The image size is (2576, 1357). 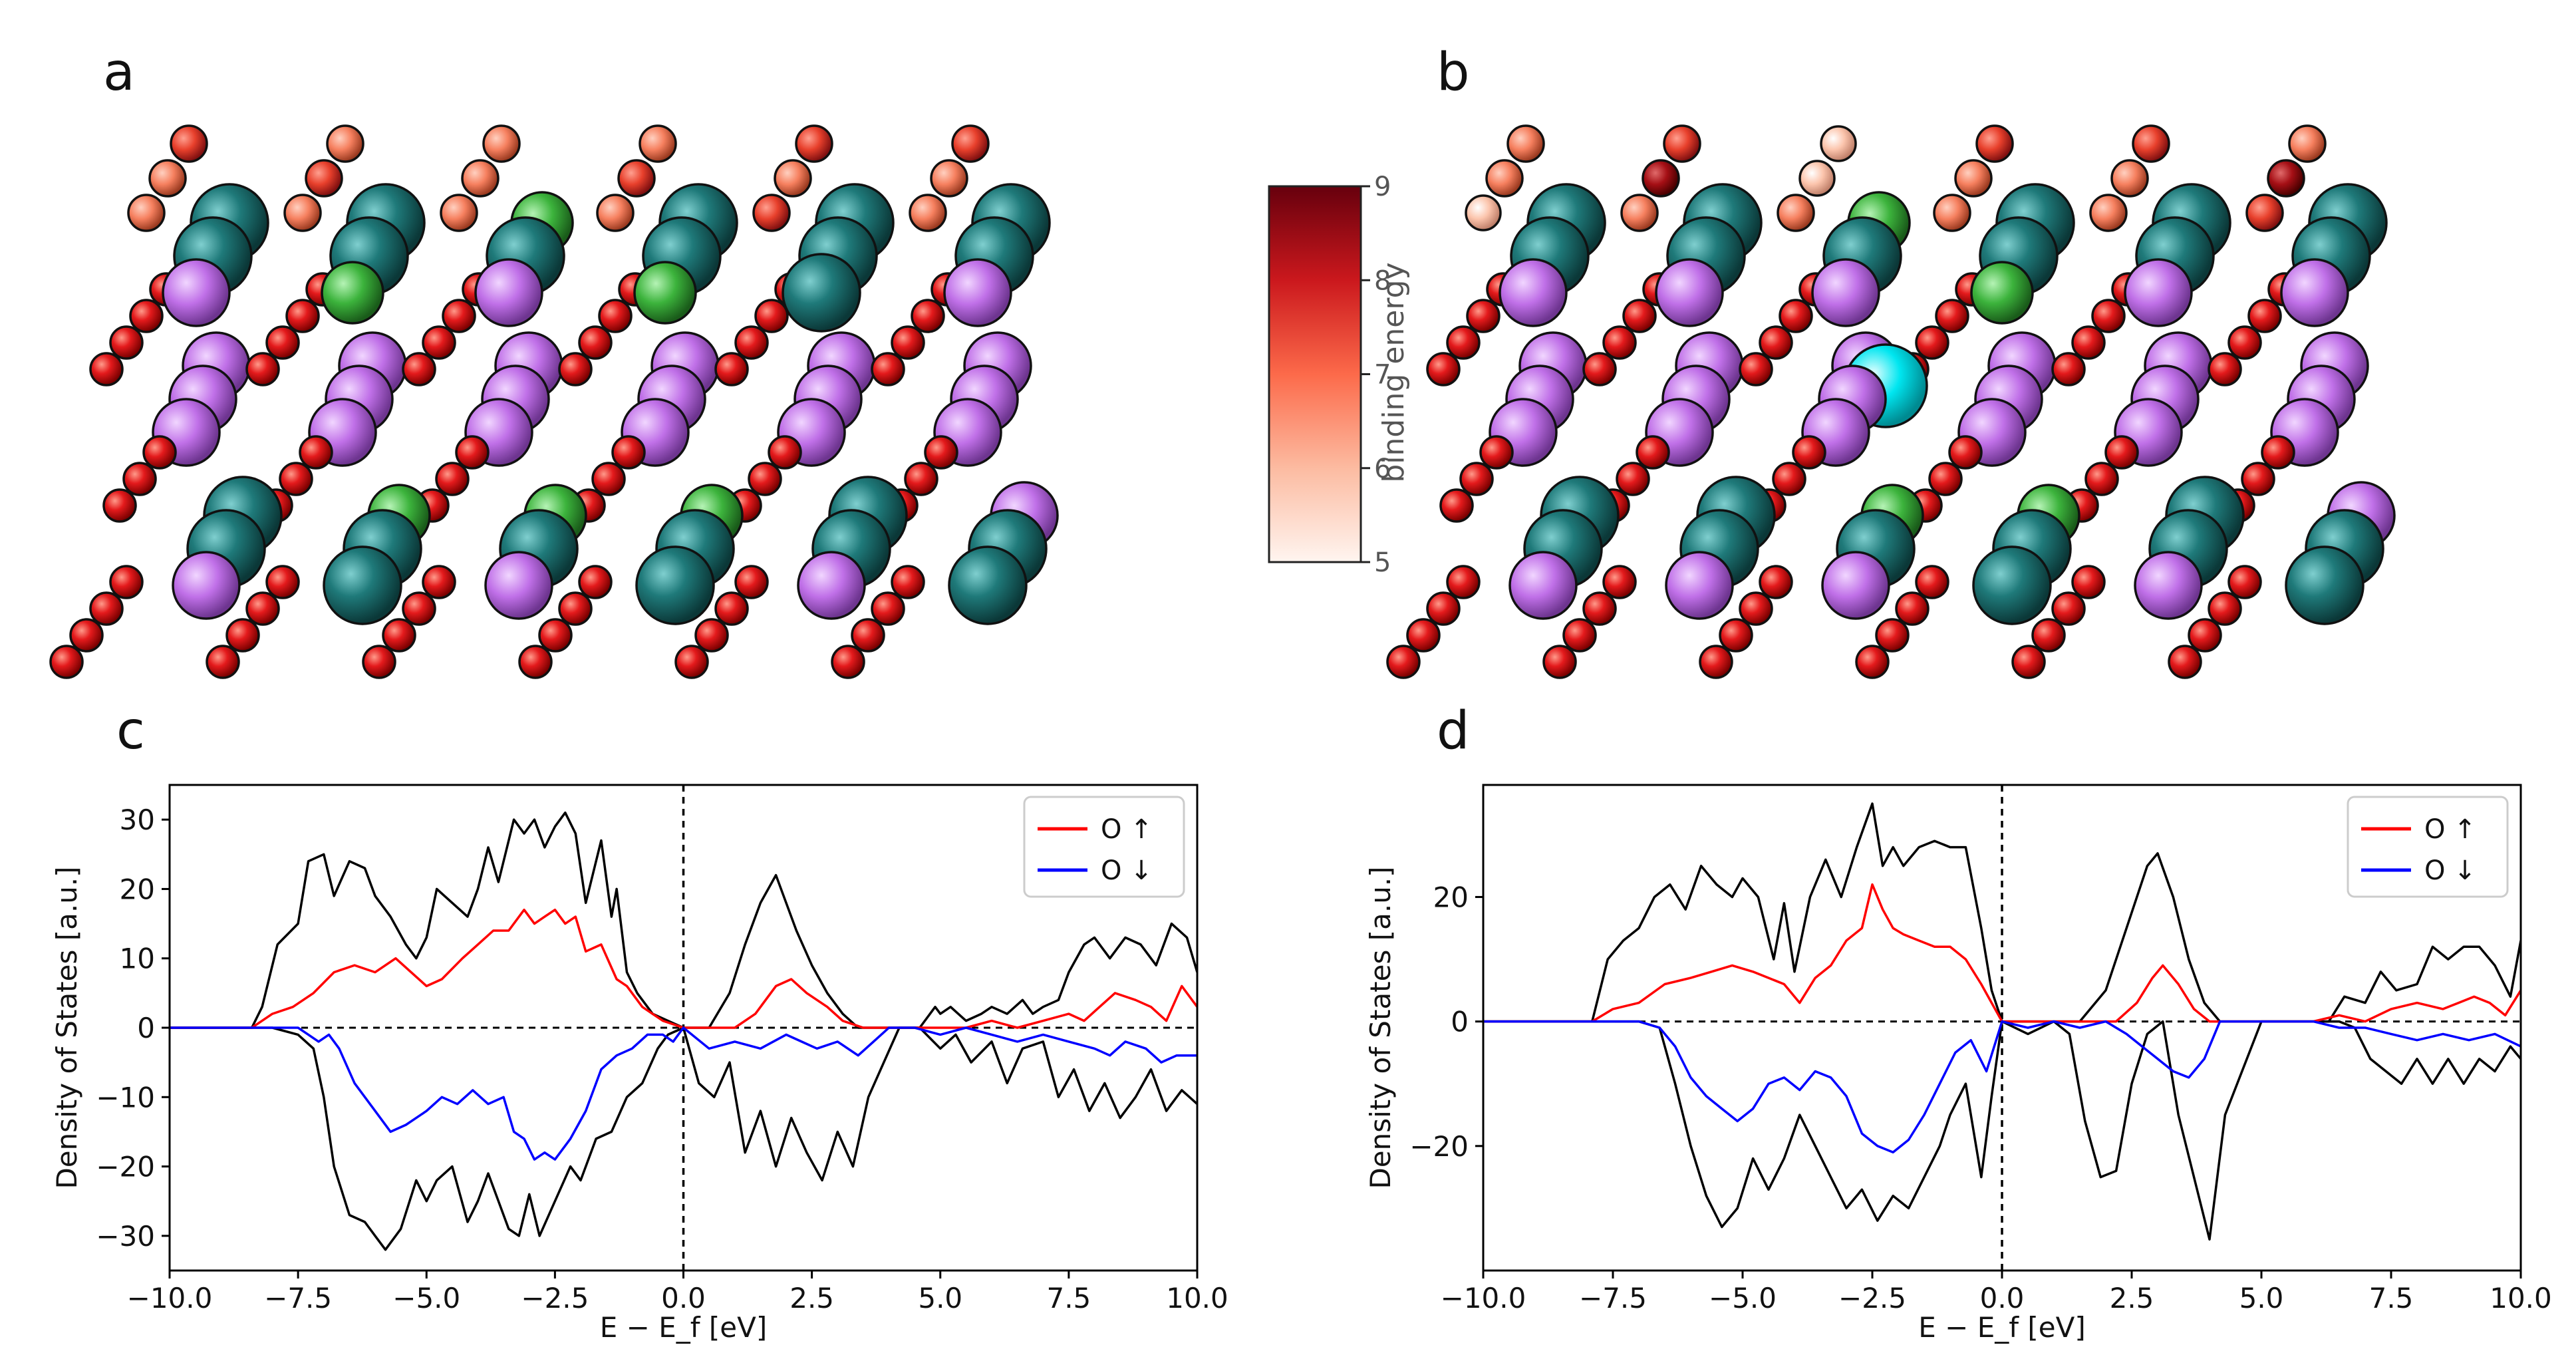 I want to click on y-tick-label: 10, so click(x=137, y=959).